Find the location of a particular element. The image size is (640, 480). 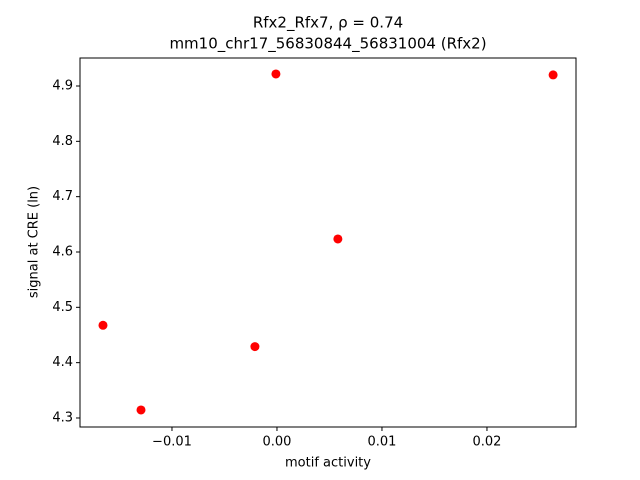

y-tick-label: 4.9 is located at coordinates (62, 85).